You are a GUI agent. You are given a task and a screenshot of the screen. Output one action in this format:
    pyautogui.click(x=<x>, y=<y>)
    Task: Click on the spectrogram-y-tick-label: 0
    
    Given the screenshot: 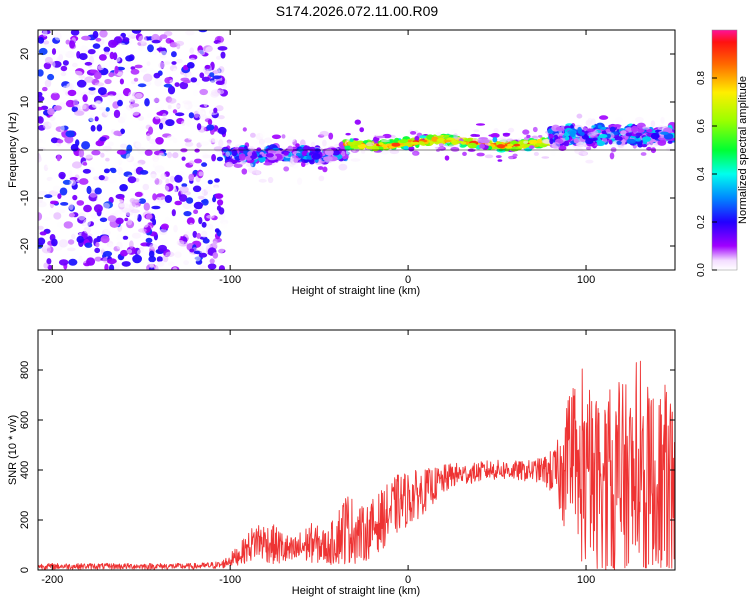 What is the action you would take?
    pyautogui.click(x=25, y=150)
    